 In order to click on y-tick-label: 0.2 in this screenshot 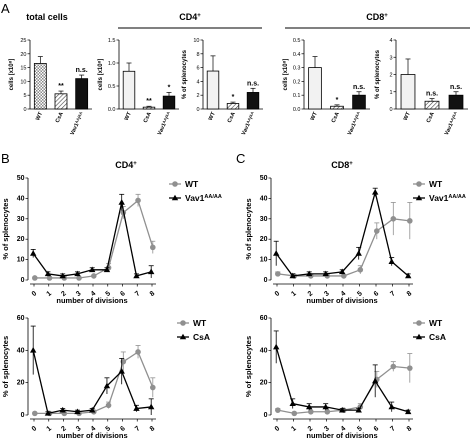, I will do `click(297, 82)`.